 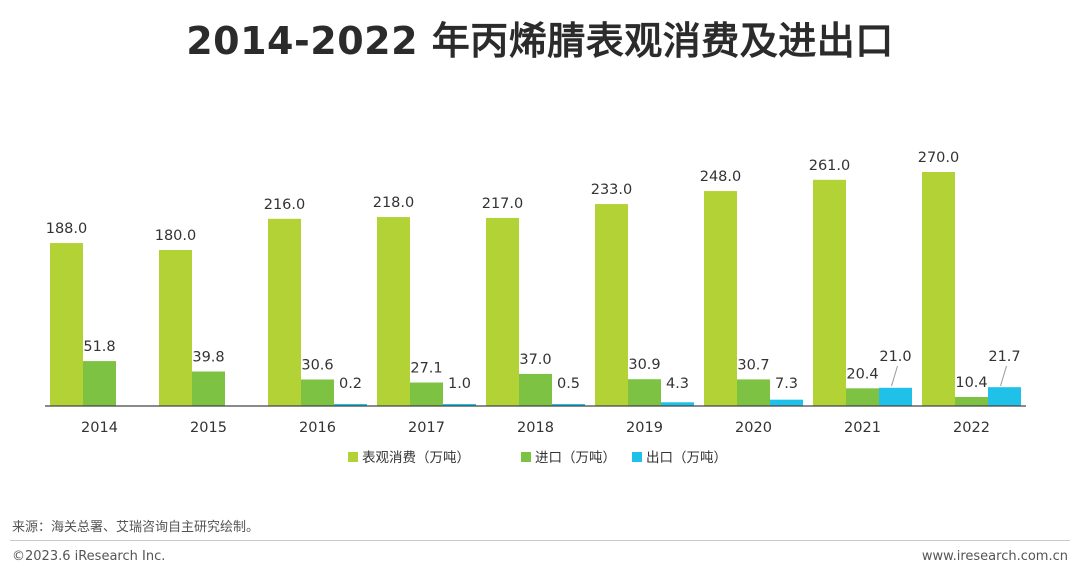 What do you see at coordinates (459, 384) in the screenshot?
I see `data-label-export-2017: 1.0` at bounding box center [459, 384].